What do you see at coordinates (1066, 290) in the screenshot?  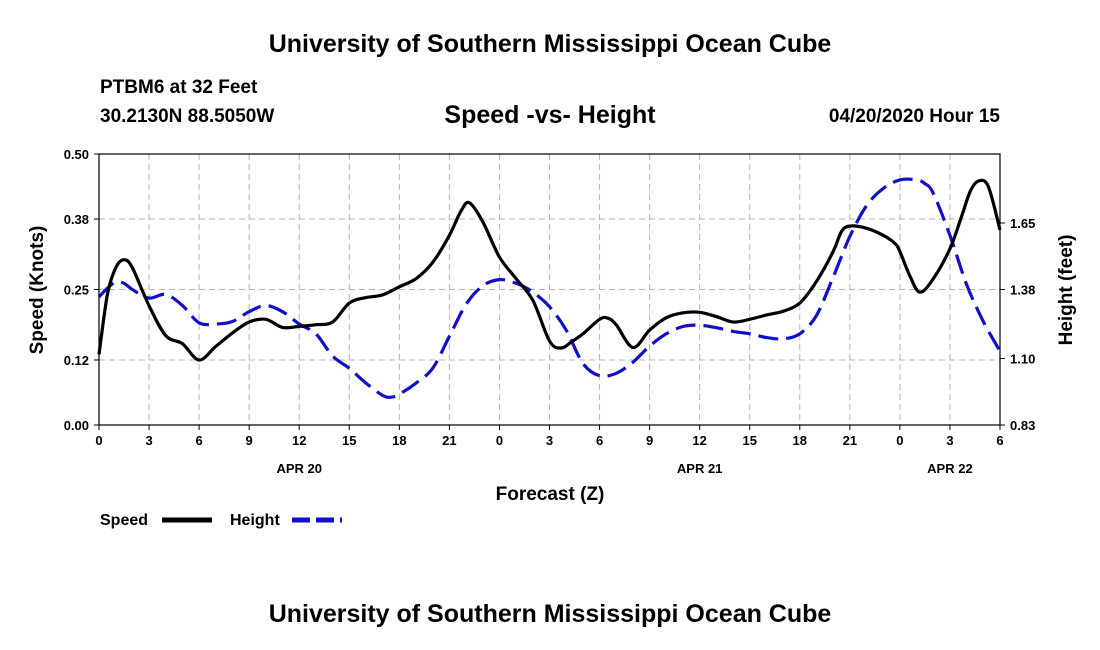 I see `y2-axis-title: Height (feet)` at bounding box center [1066, 290].